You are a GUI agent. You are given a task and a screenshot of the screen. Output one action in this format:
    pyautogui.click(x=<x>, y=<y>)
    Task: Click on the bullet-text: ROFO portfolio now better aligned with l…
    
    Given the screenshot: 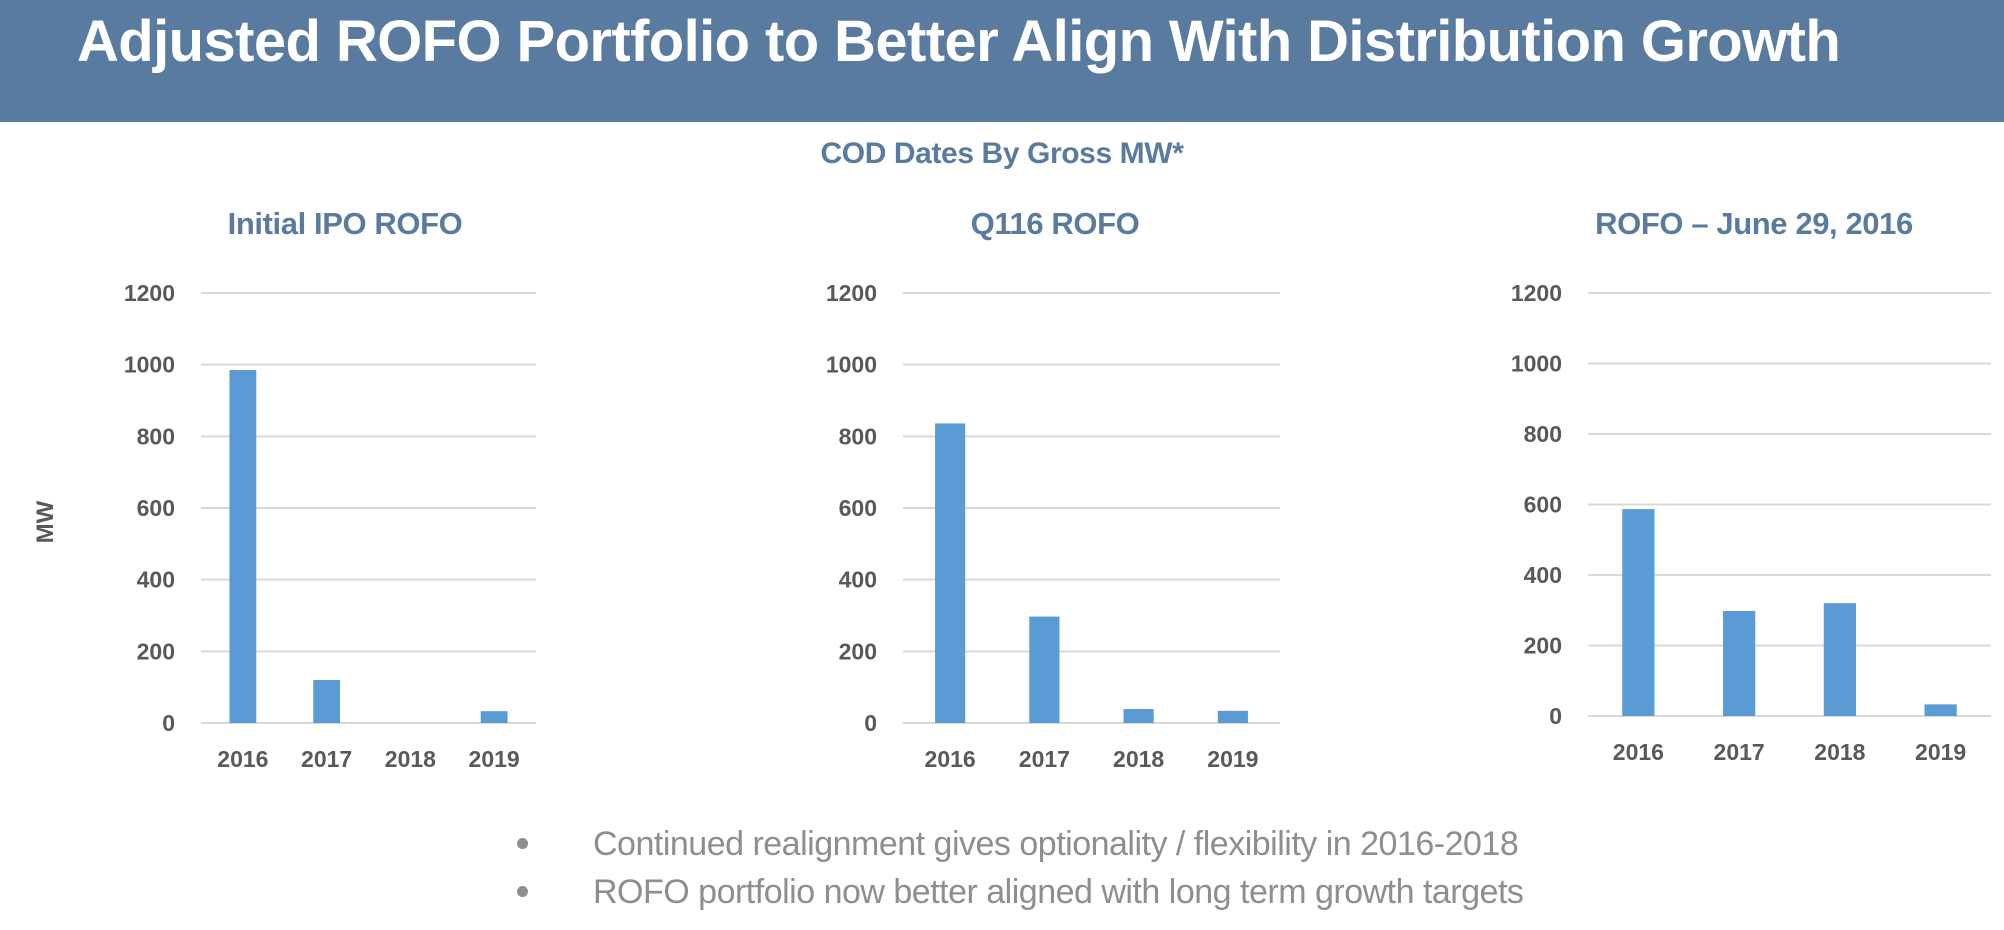 What is the action you would take?
    pyautogui.click(x=1058, y=892)
    